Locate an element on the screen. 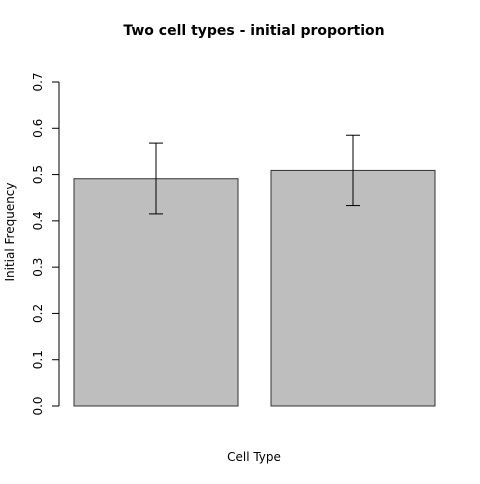 The width and height of the screenshot is (480, 484). y-tick-label: 0.6 is located at coordinates (38, 128).